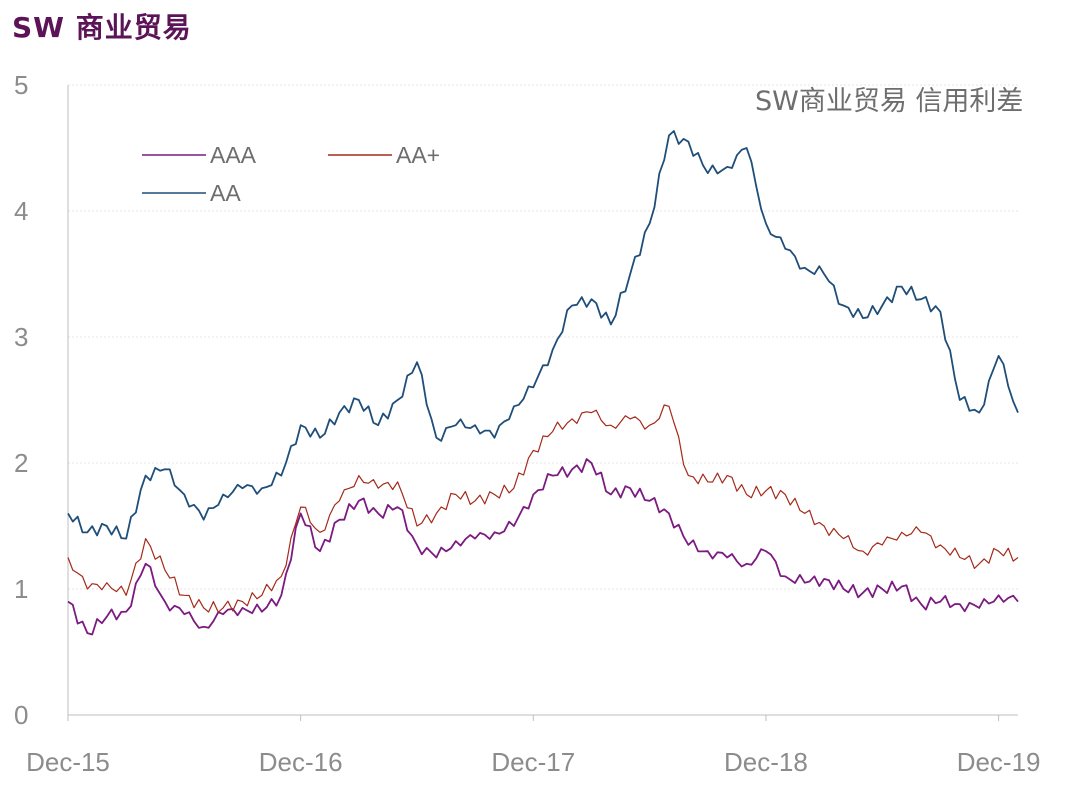 The height and width of the screenshot is (792, 1077). What do you see at coordinates (102, 27) in the screenshot?
I see `page-title: SW 商业贸易` at bounding box center [102, 27].